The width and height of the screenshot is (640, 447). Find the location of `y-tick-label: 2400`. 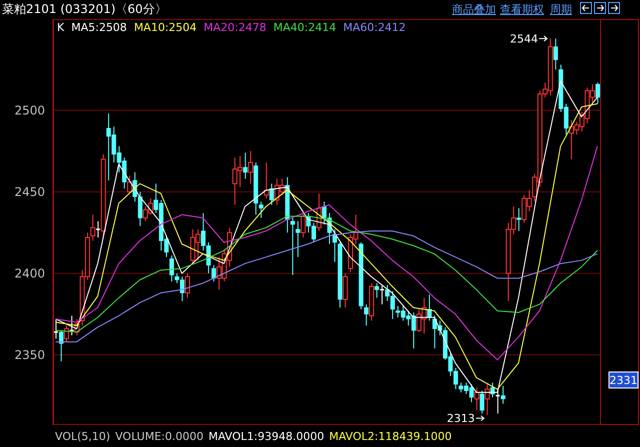

y-tick-label: 2400 is located at coordinates (29, 273).